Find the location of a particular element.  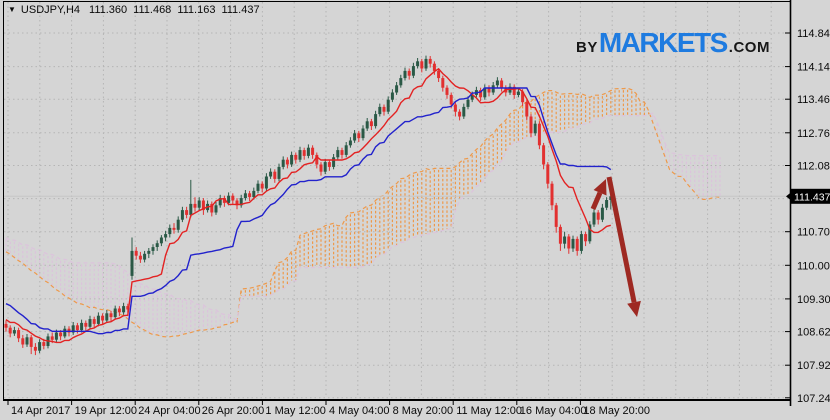

svg-text: 14 Apr 2017 is located at coordinates (40, 411).